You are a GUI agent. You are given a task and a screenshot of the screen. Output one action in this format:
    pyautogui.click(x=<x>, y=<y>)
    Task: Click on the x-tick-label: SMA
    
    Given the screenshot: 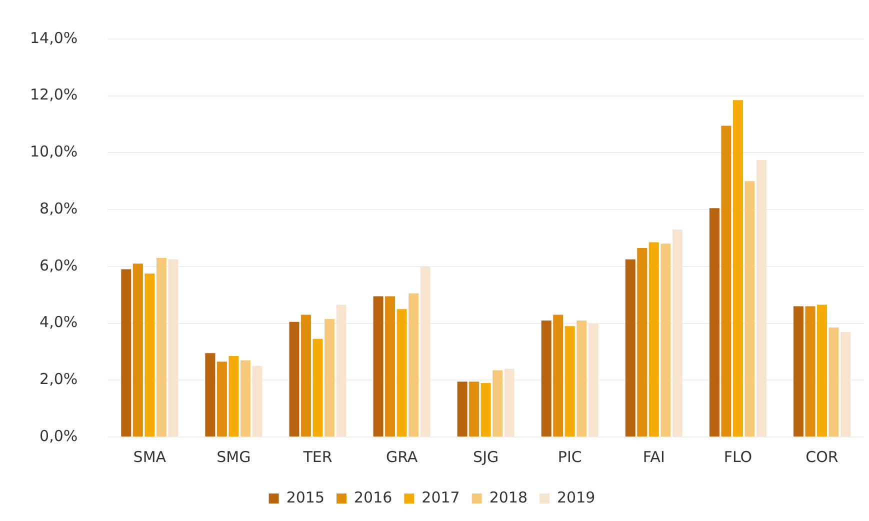 What is the action you would take?
    pyautogui.click(x=150, y=457)
    